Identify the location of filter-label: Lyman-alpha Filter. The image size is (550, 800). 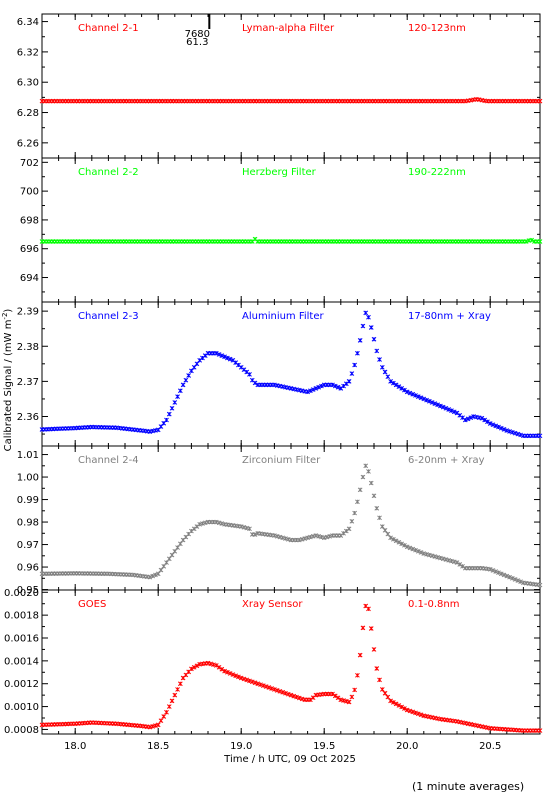
(288, 28).